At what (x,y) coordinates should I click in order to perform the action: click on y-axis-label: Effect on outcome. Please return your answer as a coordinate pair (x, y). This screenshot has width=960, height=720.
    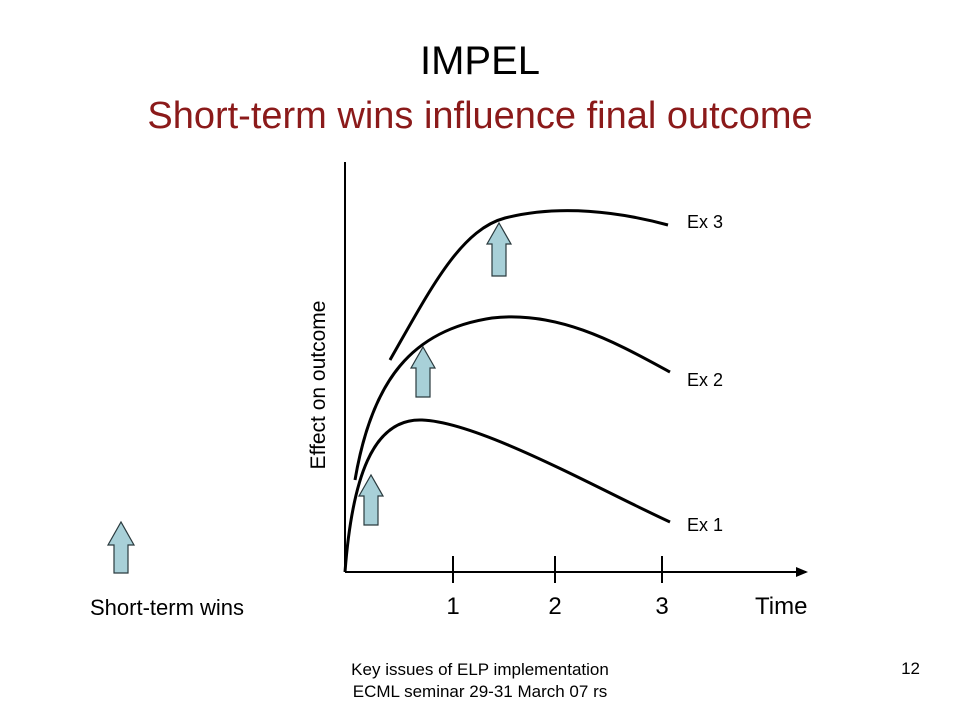
    Looking at the image, I should click on (318, 385).